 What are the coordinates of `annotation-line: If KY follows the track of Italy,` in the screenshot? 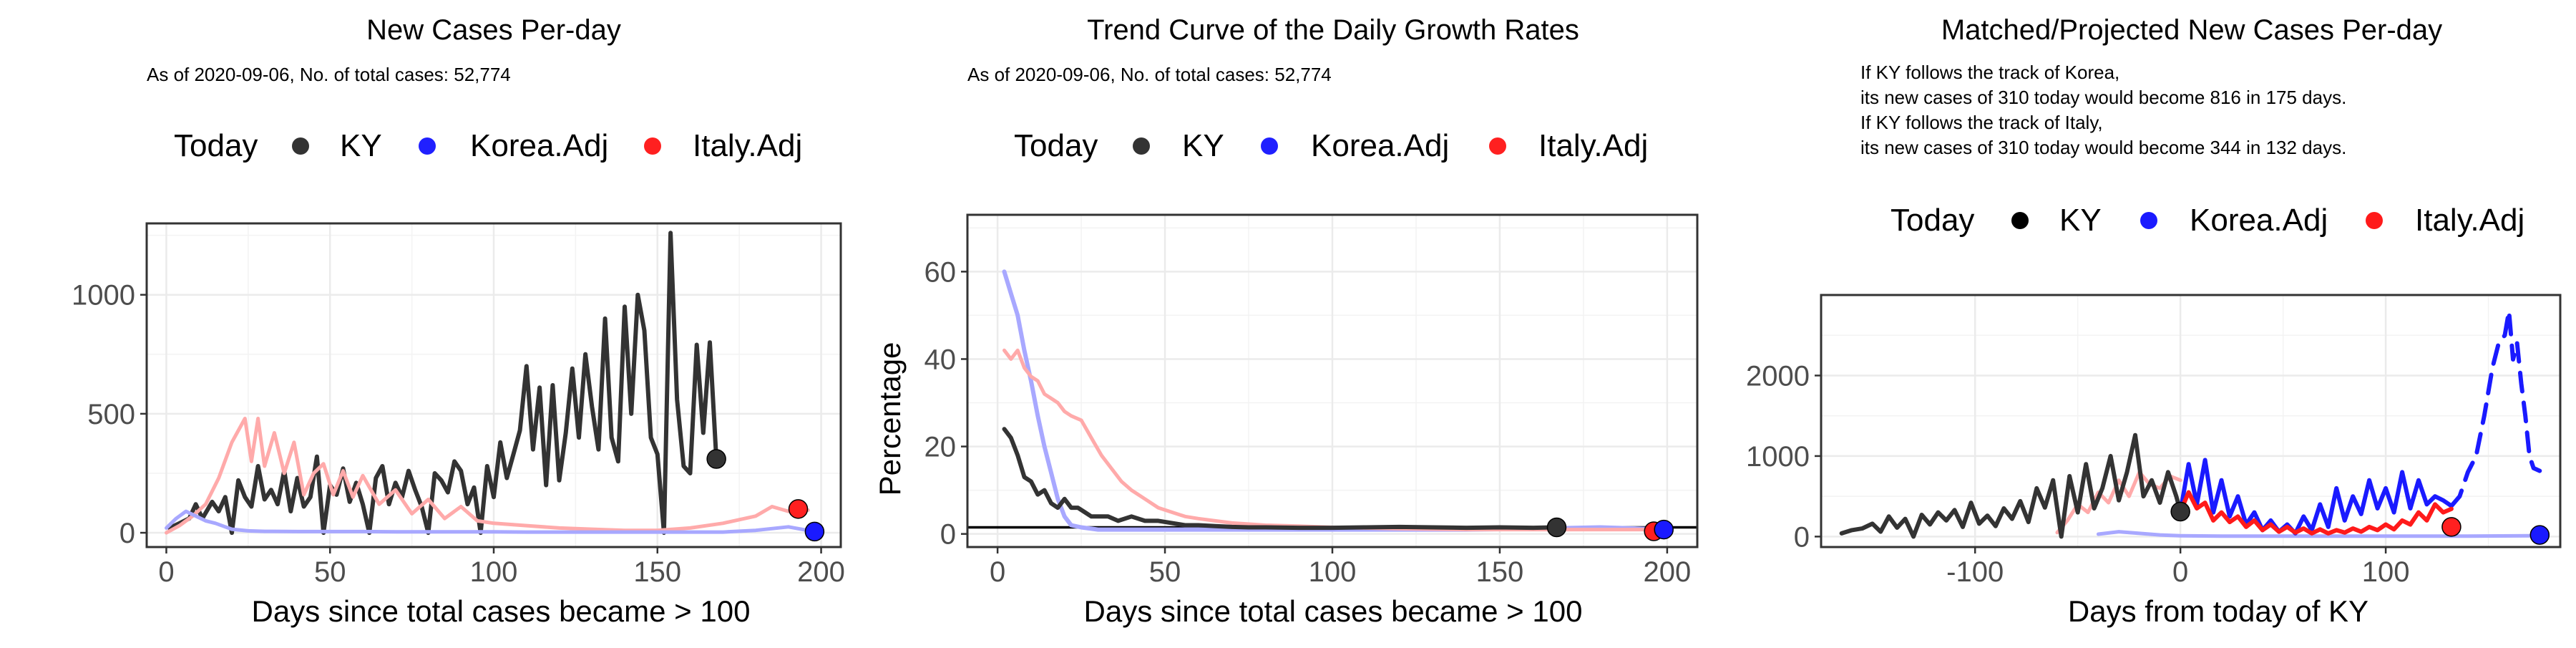 It's located at (1981, 123).